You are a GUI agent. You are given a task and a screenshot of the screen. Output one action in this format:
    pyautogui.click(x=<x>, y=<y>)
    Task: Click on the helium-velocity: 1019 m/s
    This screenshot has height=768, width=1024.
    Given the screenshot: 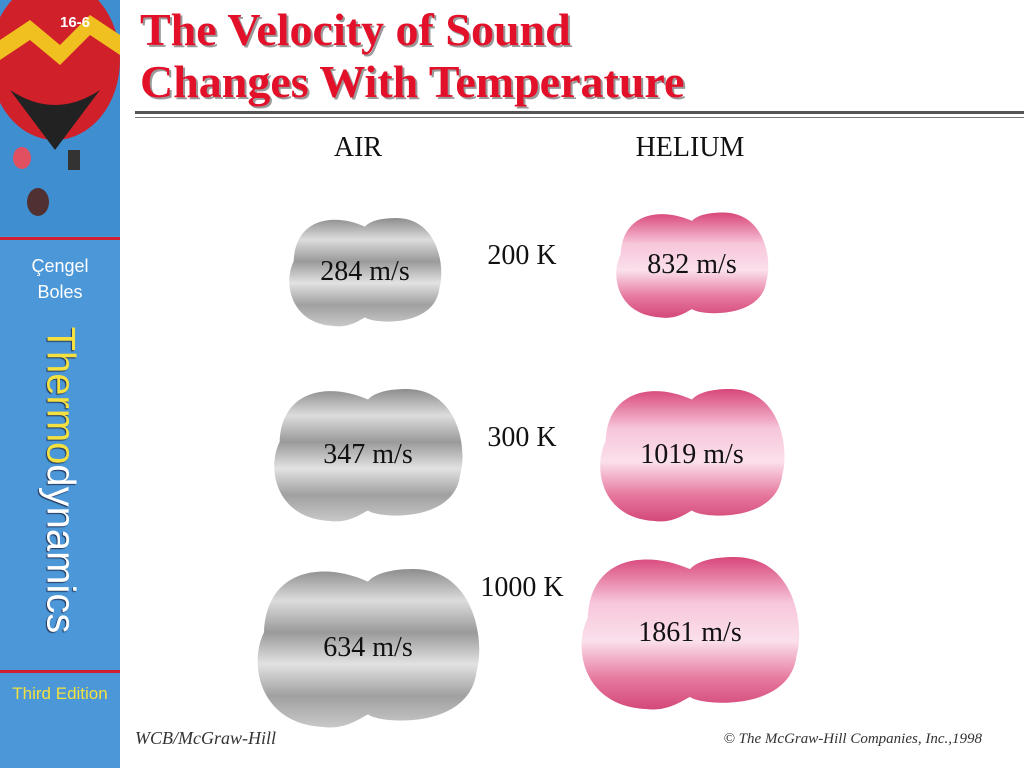 What is the action you would take?
    pyautogui.click(x=692, y=454)
    